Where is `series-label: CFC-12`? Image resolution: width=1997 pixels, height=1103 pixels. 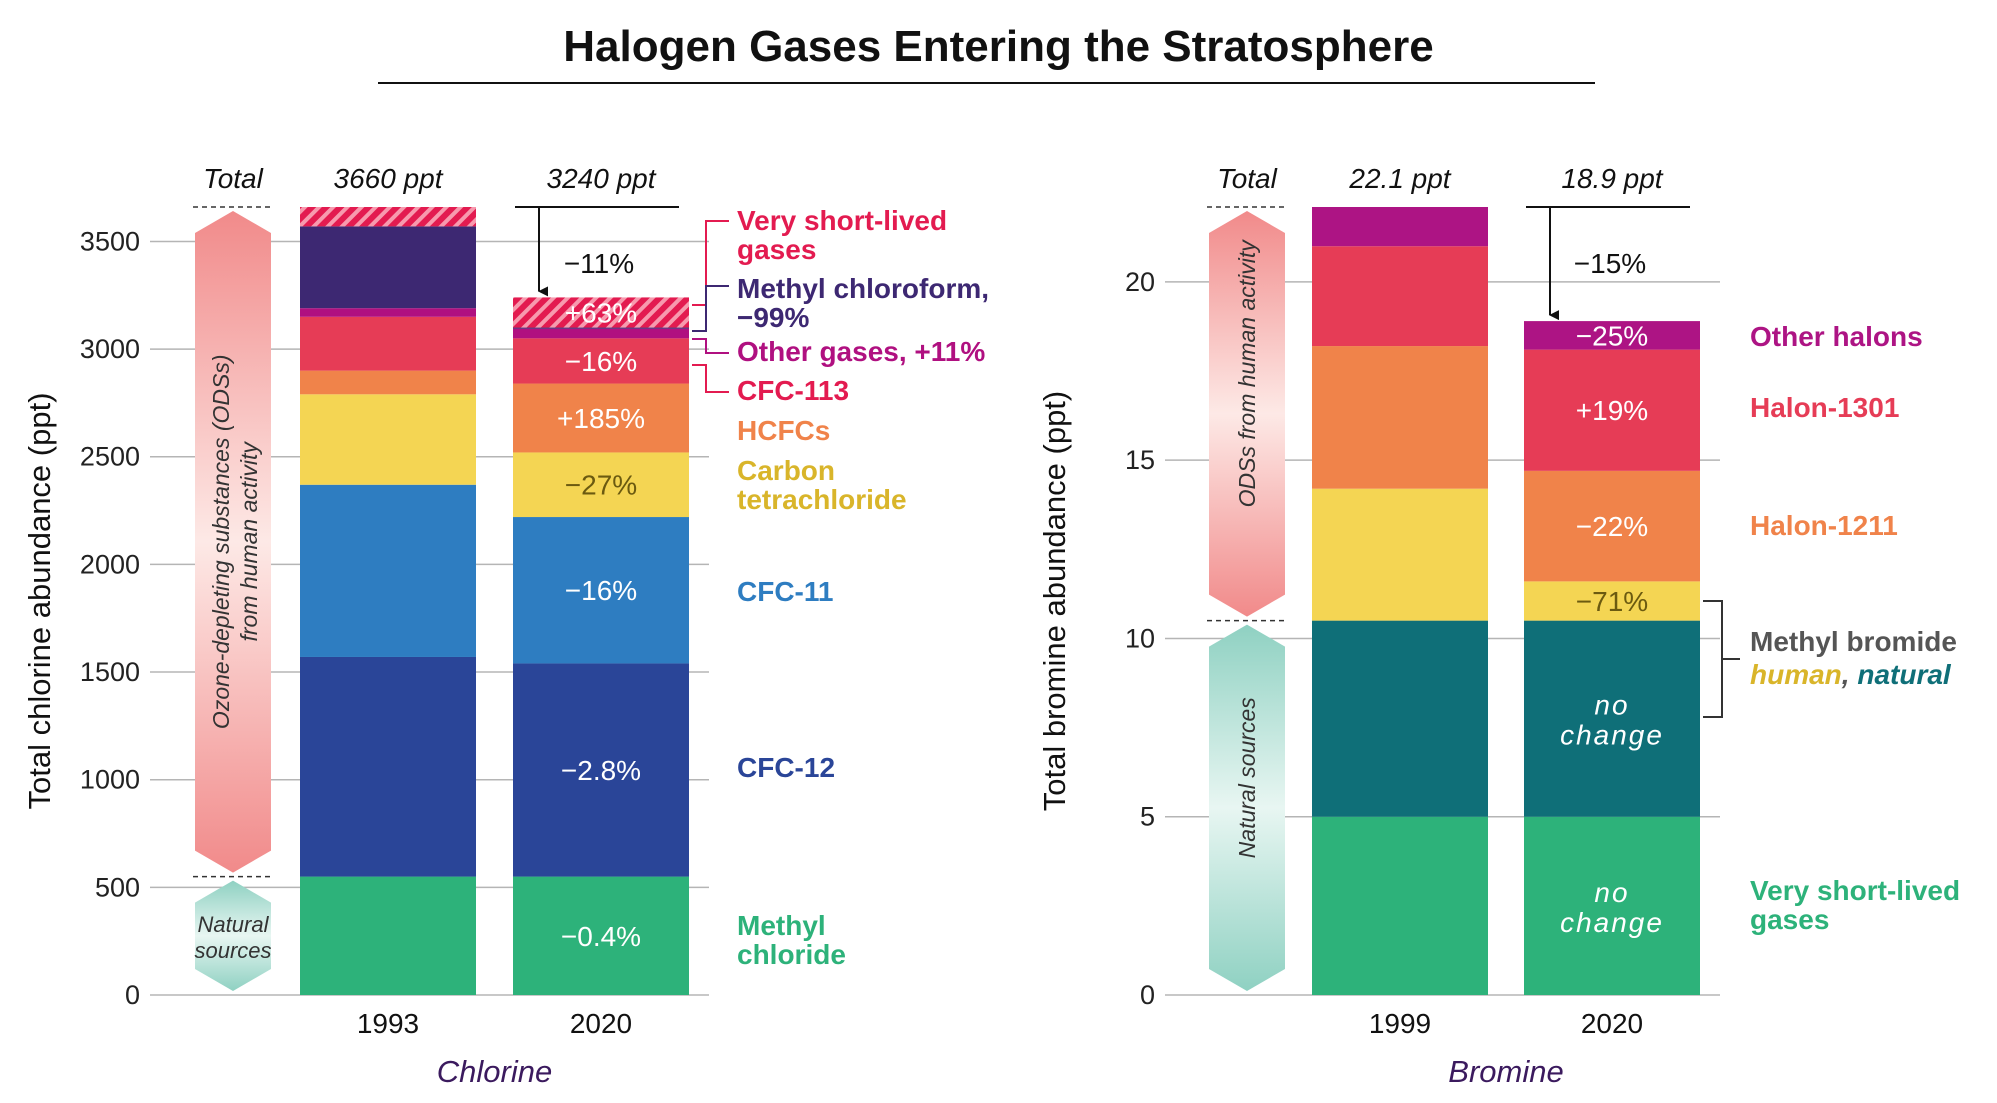
series-label: CFC-12 is located at coordinates (786, 767).